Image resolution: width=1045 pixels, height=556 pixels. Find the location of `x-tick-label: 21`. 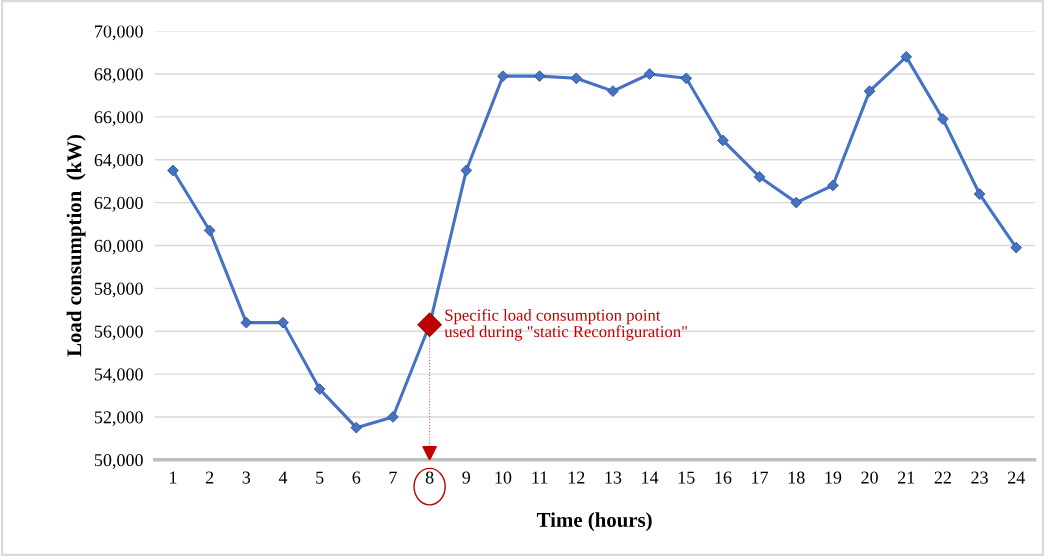

x-tick-label: 21 is located at coordinates (906, 477).